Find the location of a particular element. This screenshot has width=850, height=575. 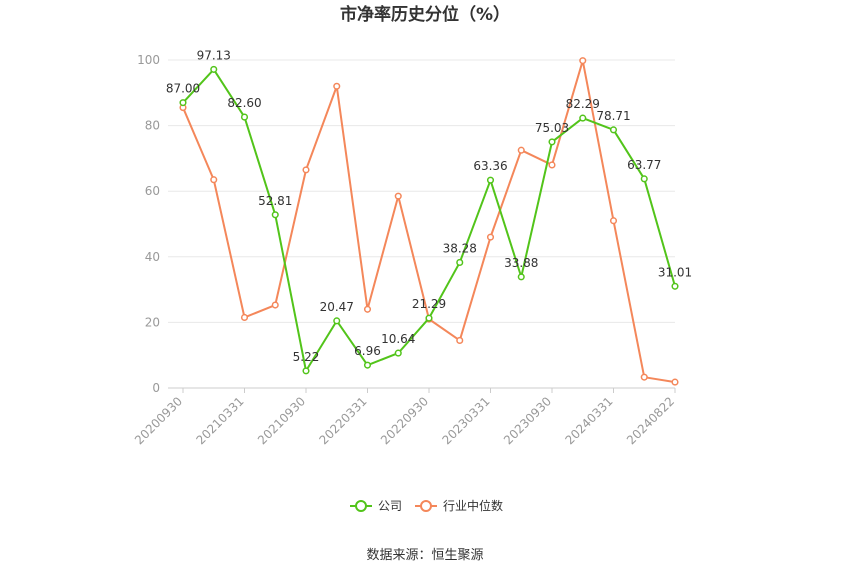

legend-label-industry-median: 行业中位数 is located at coordinates (473, 505).